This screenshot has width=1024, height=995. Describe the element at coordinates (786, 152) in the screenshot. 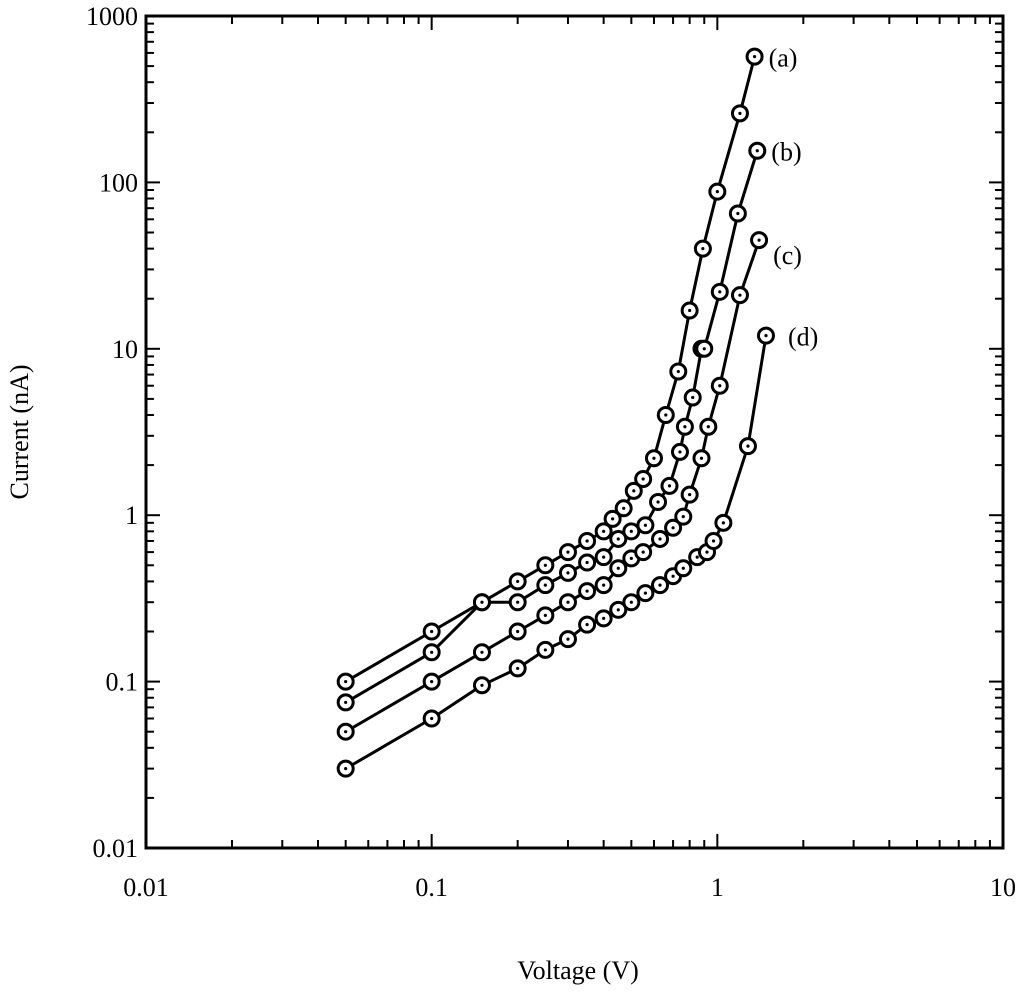

I see `series-label: (b)` at that location.